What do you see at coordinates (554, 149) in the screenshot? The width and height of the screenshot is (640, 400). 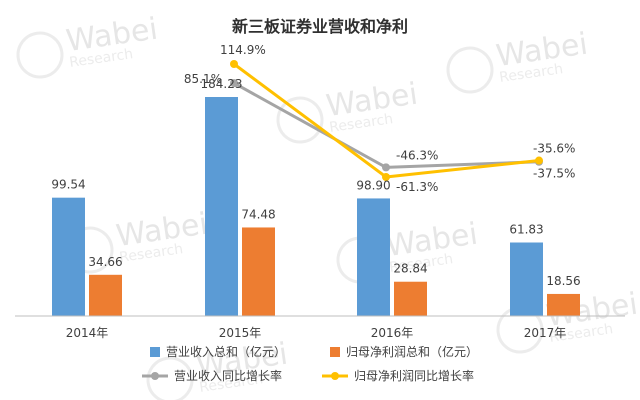 I see `line-value-label: -35.6%` at bounding box center [554, 149].